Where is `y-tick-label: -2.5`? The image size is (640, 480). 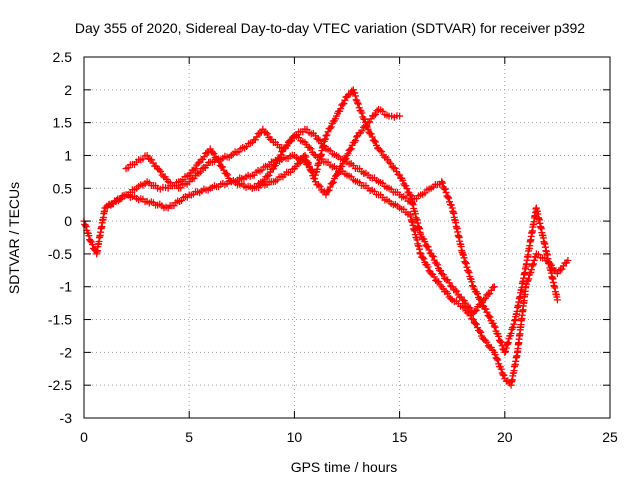
y-tick-label: -2.5 is located at coordinates (60, 385).